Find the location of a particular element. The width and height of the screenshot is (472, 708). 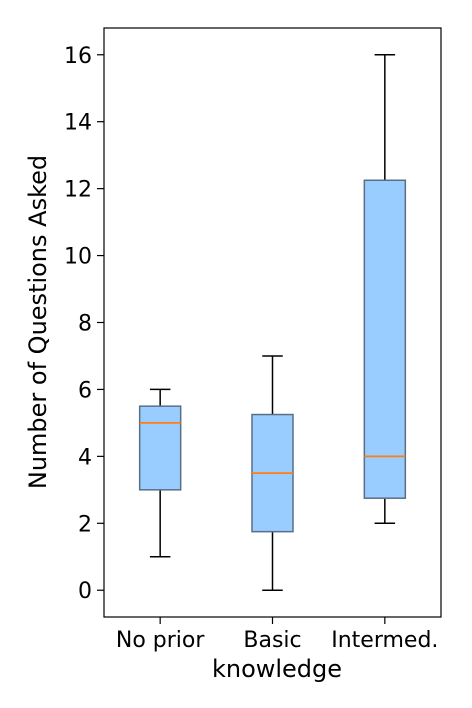

x-axis-label: knowledge is located at coordinates (277, 669).